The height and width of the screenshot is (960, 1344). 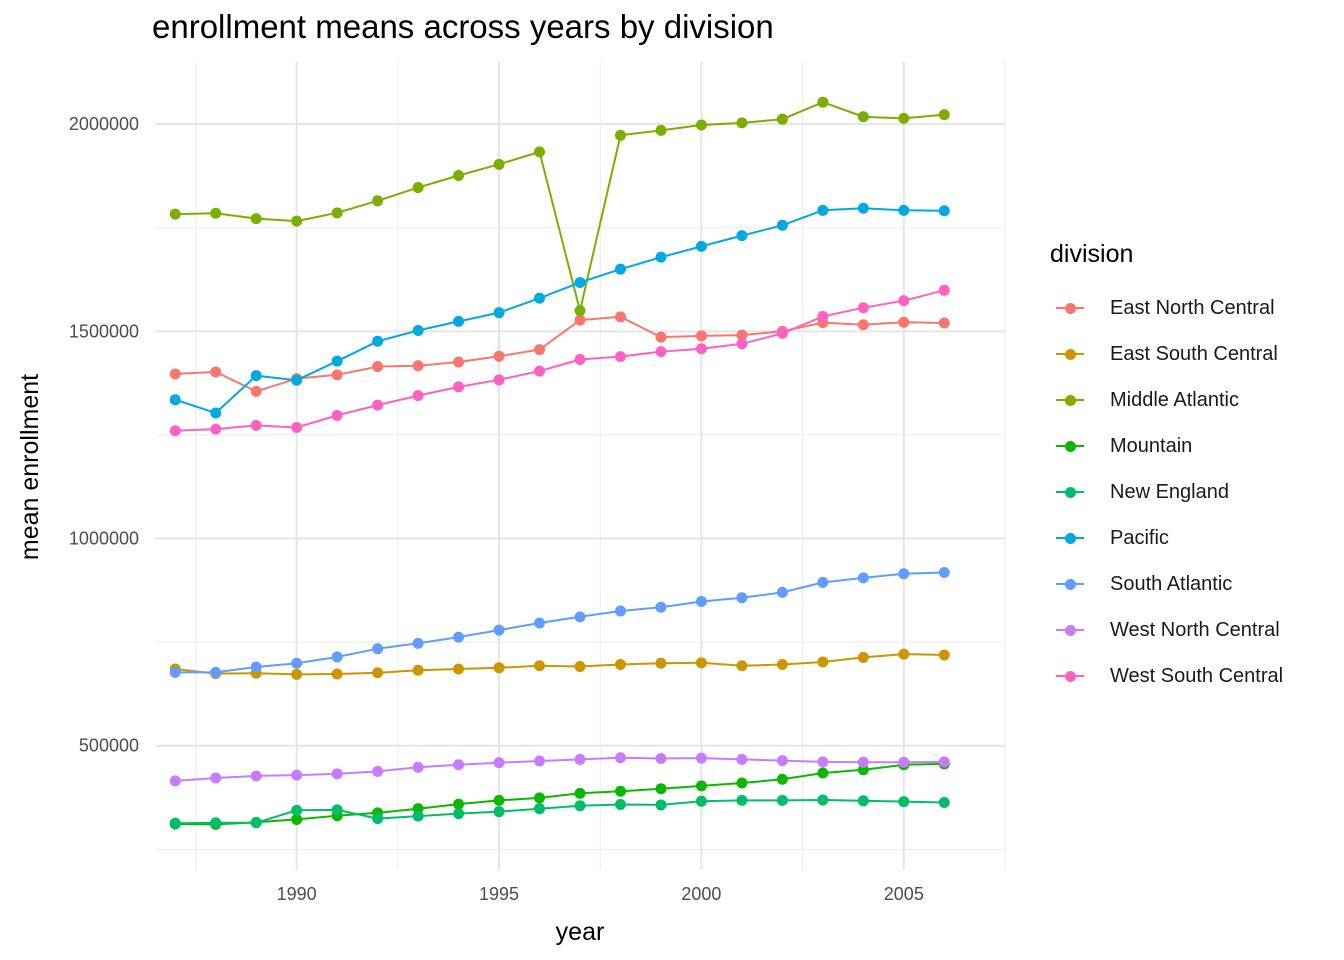 What do you see at coordinates (580, 932) in the screenshot?
I see `x-axis-label: year` at bounding box center [580, 932].